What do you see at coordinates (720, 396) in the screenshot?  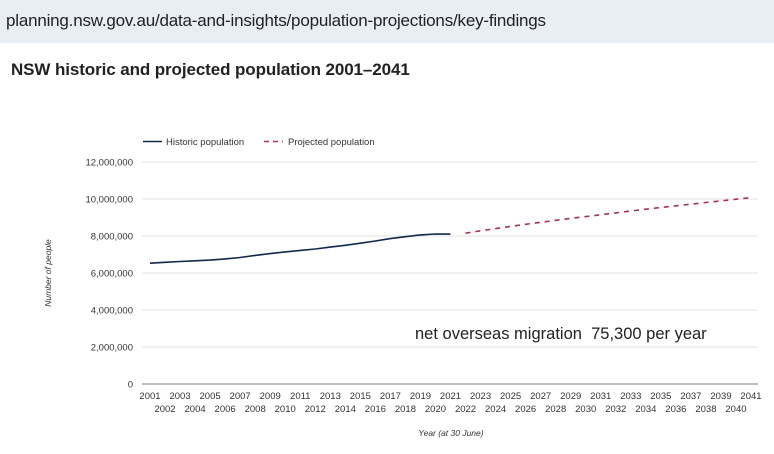 I see `x-tick-label: 2039` at bounding box center [720, 396].